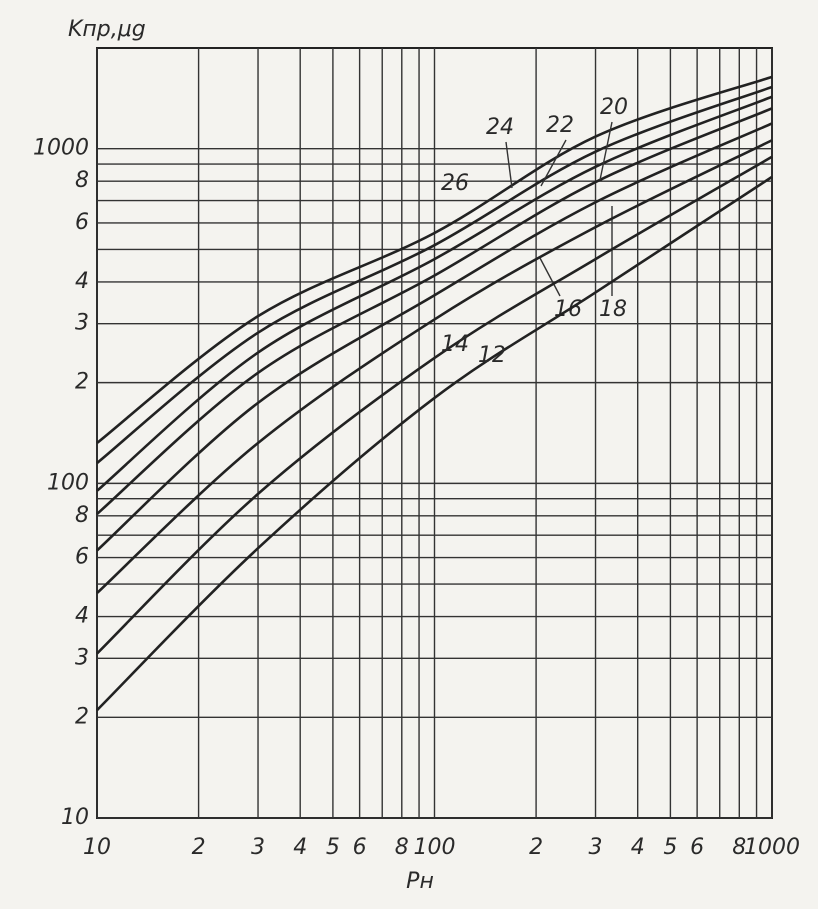 This screenshot has height=909, width=818. What do you see at coordinates (455, 344) in the screenshot?
I see `curve-label: 14` at bounding box center [455, 344].